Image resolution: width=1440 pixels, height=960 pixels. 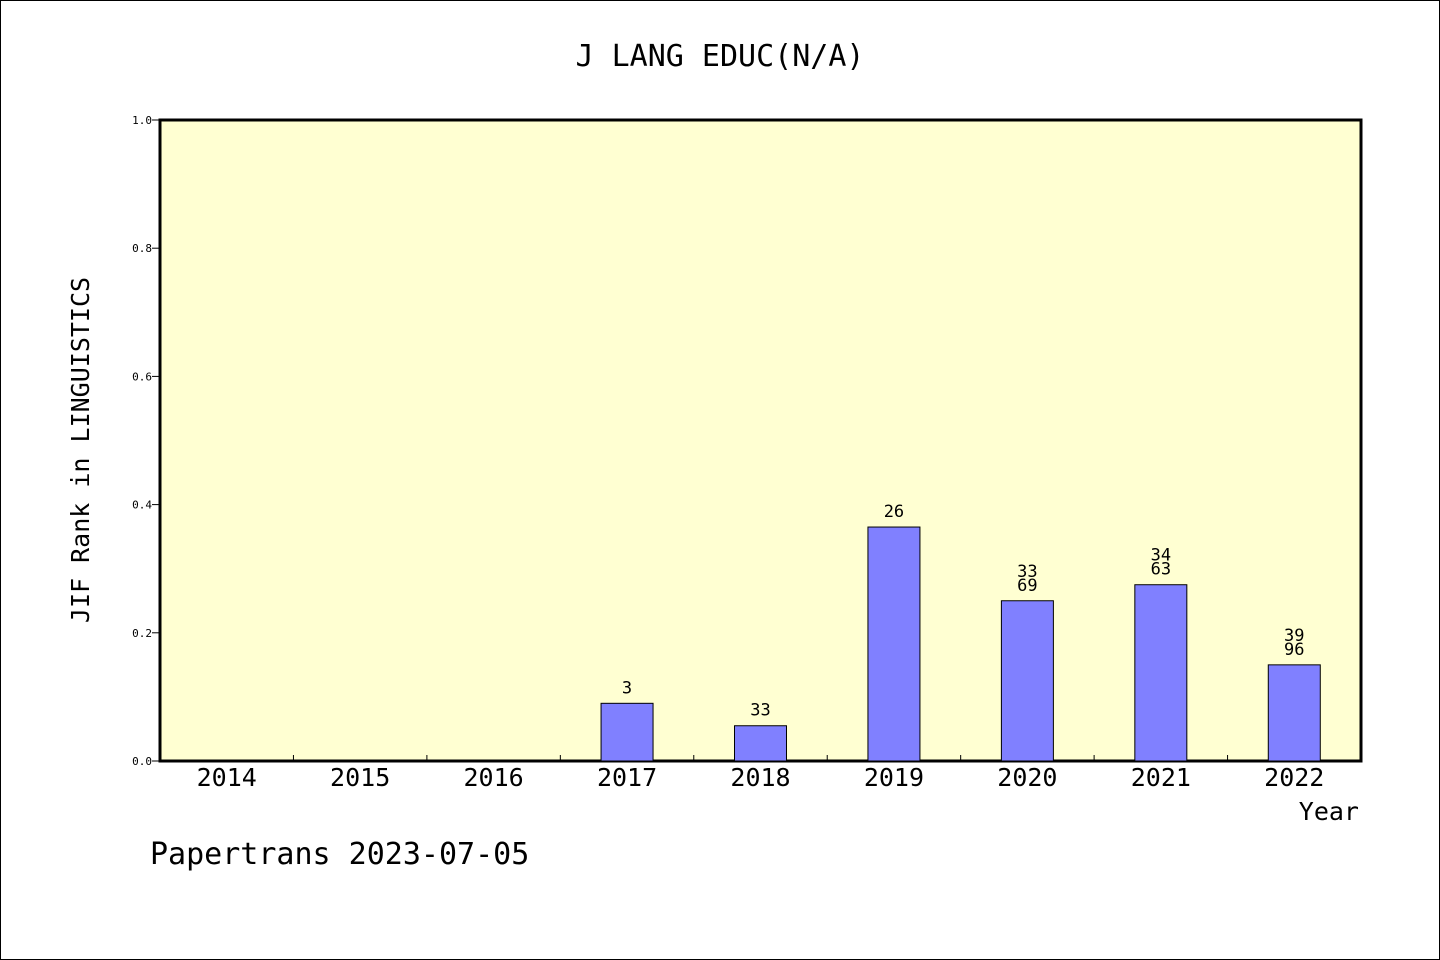 What do you see at coordinates (360, 777) in the screenshot?
I see `x-tick-label: 2015` at bounding box center [360, 777].